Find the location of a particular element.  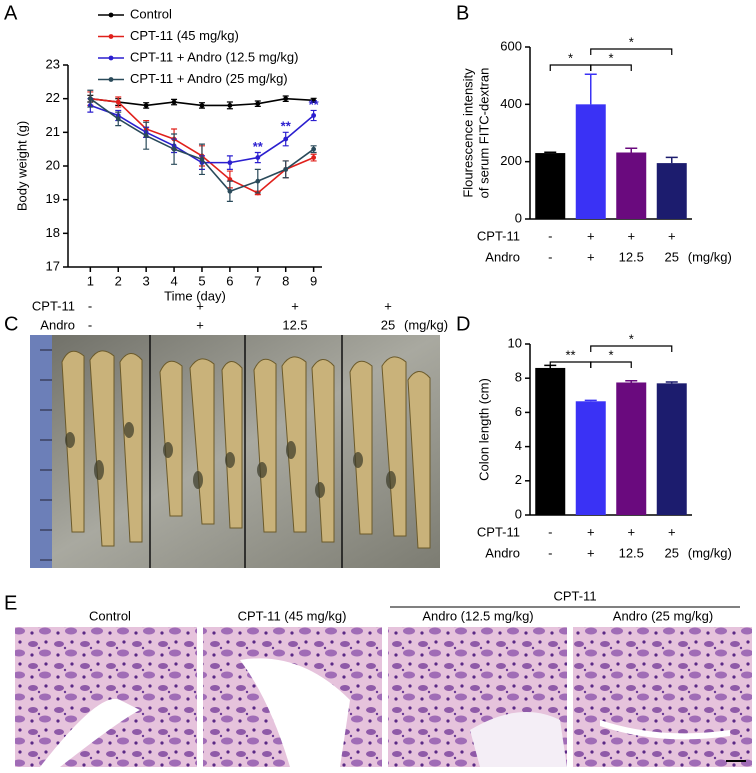

y-tick-label: 6 is located at coordinates (518, 411).